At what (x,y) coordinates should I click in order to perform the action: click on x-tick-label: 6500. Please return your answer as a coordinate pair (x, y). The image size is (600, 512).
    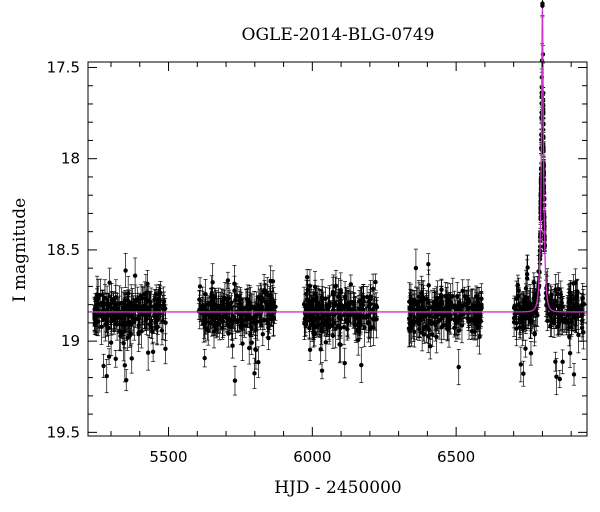
    Looking at the image, I should click on (456, 457).